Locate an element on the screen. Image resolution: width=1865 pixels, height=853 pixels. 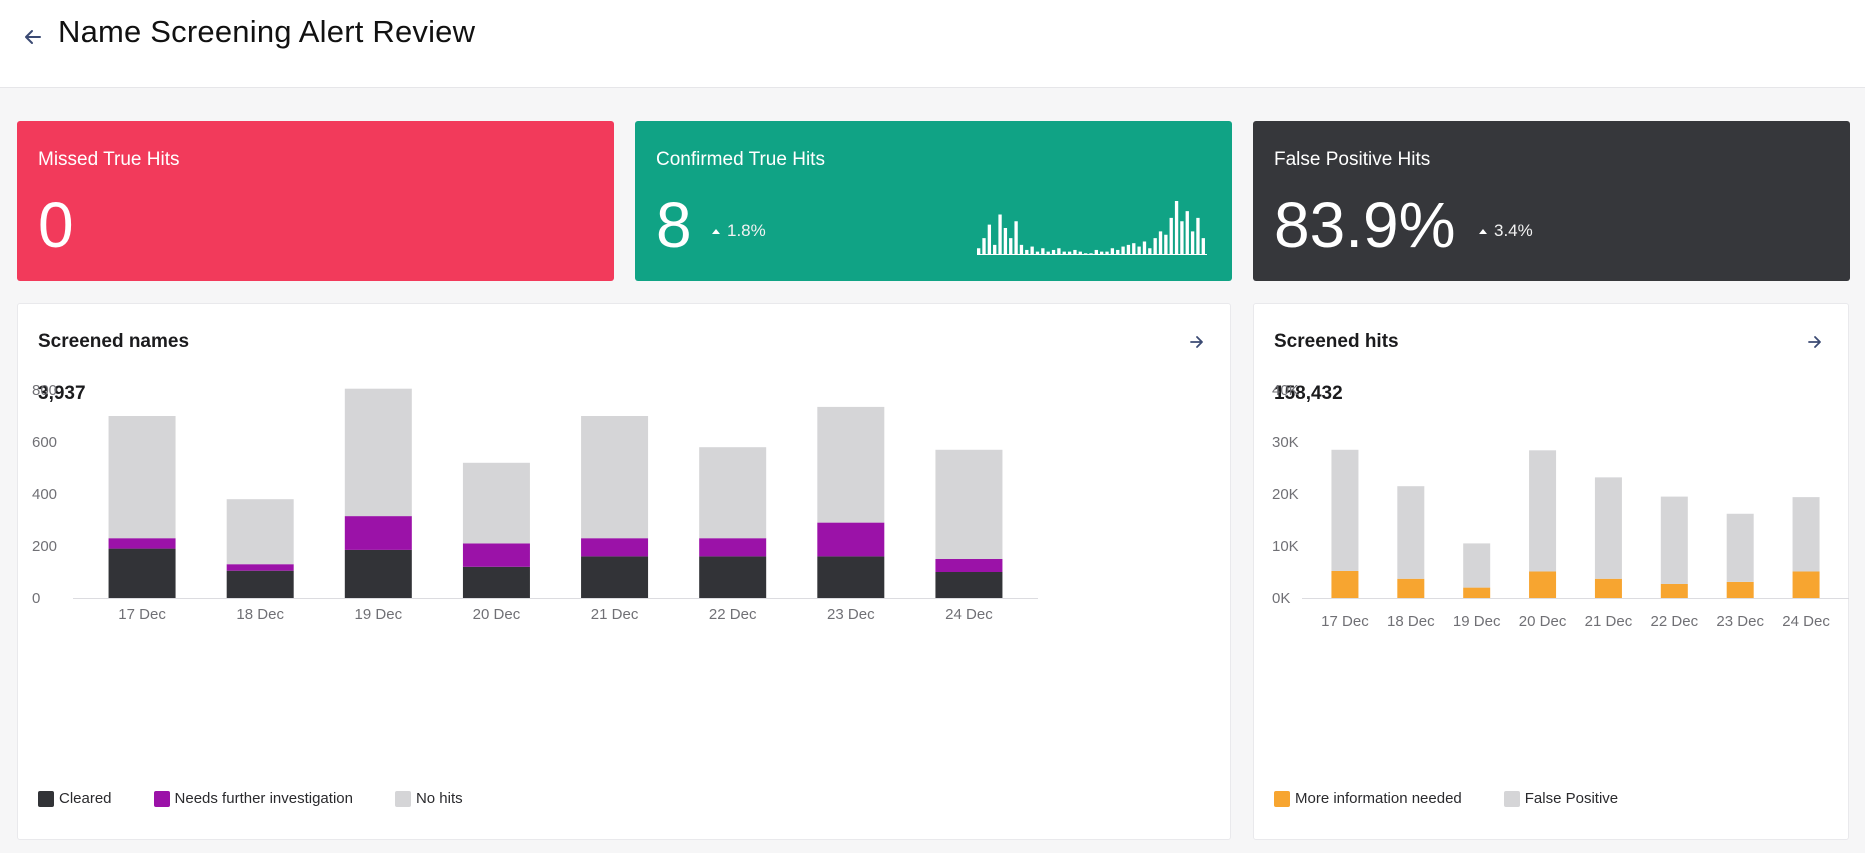
y-tick-label: 200 is located at coordinates (44, 546).